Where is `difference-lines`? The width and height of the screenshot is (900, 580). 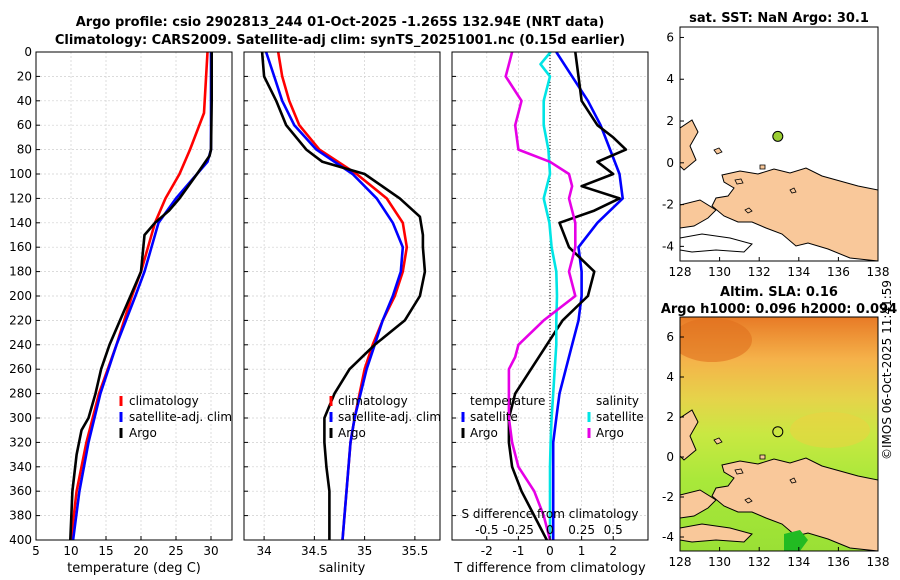
difference-lines is located at coordinates (566, 296).